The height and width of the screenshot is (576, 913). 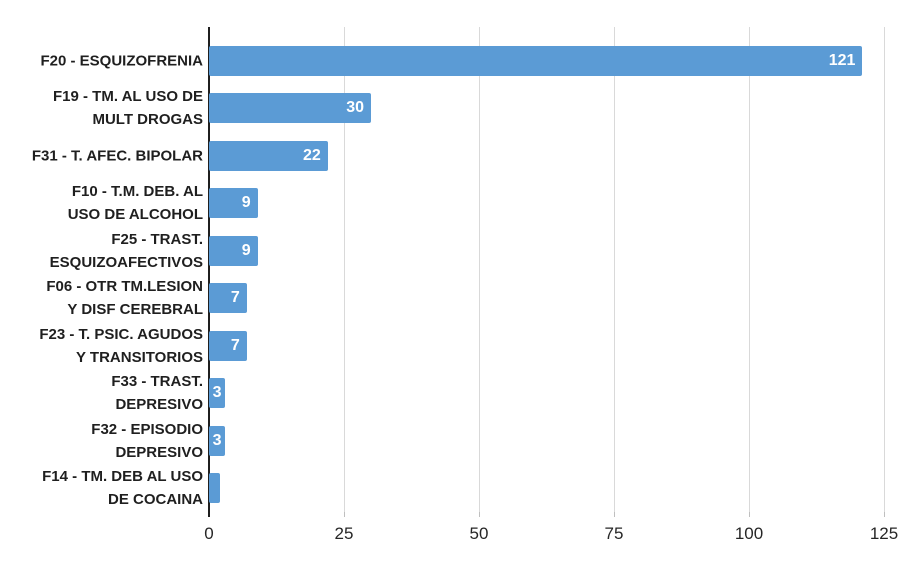 I want to click on category-label: F33 - TRAST. DEPRESIVO, so click(x=157, y=393).